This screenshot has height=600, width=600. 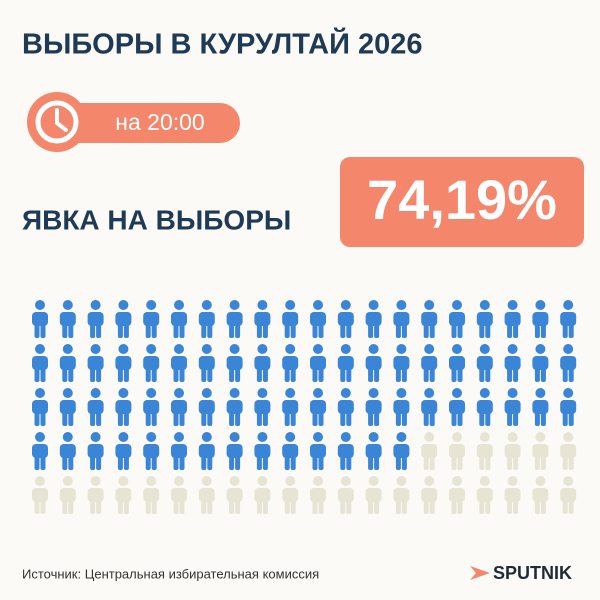 What do you see at coordinates (57, 122) in the screenshot?
I see `clock-face` at bounding box center [57, 122].